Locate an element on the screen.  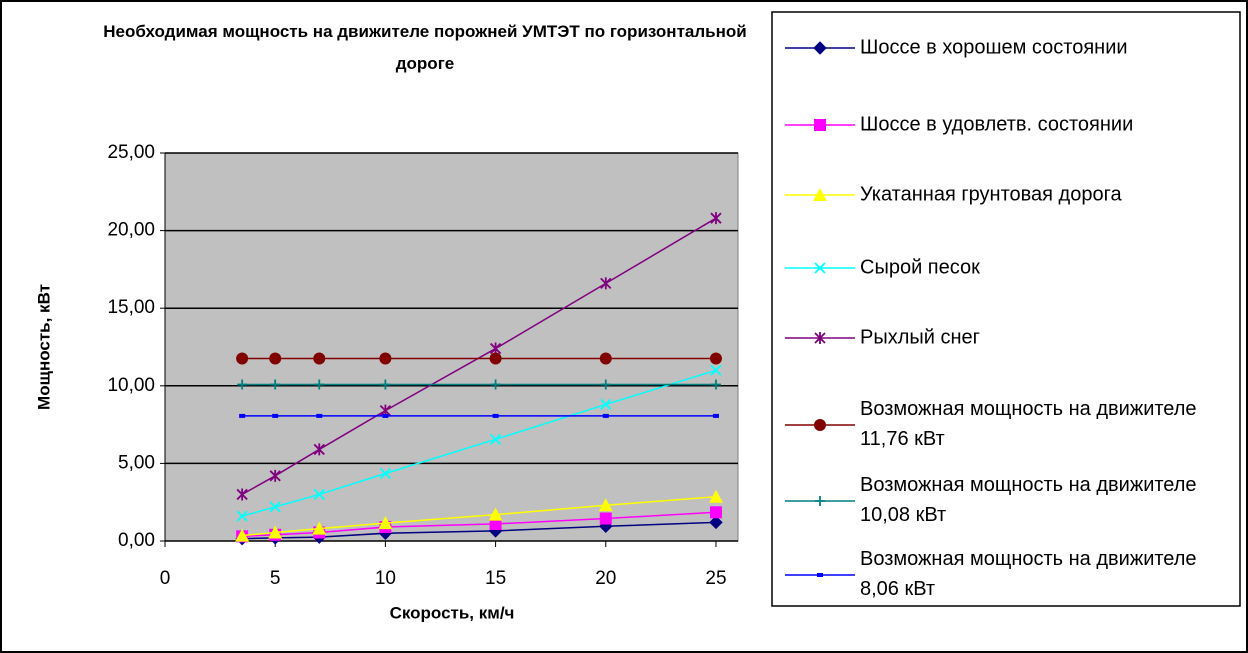
y-axis-label: Мощность, кВт is located at coordinates (43, 347).